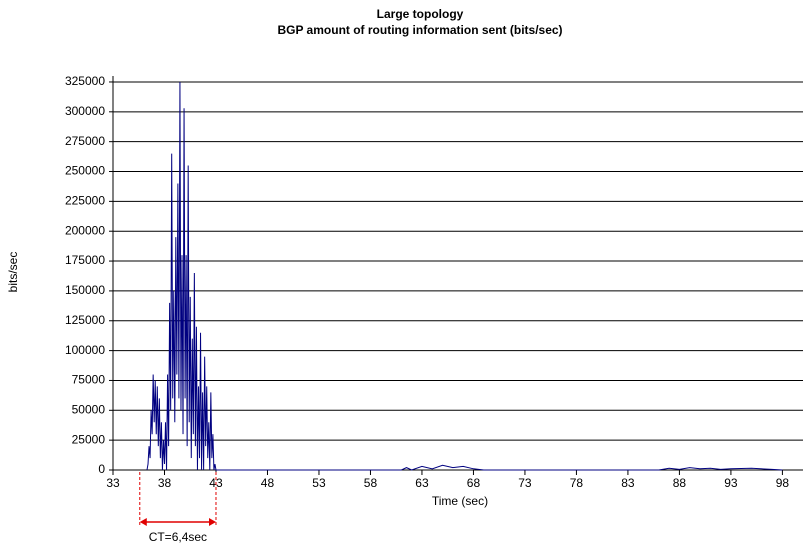  Describe the element at coordinates (89, 439) in the screenshot. I see `y-tick-label: 25000` at that location.